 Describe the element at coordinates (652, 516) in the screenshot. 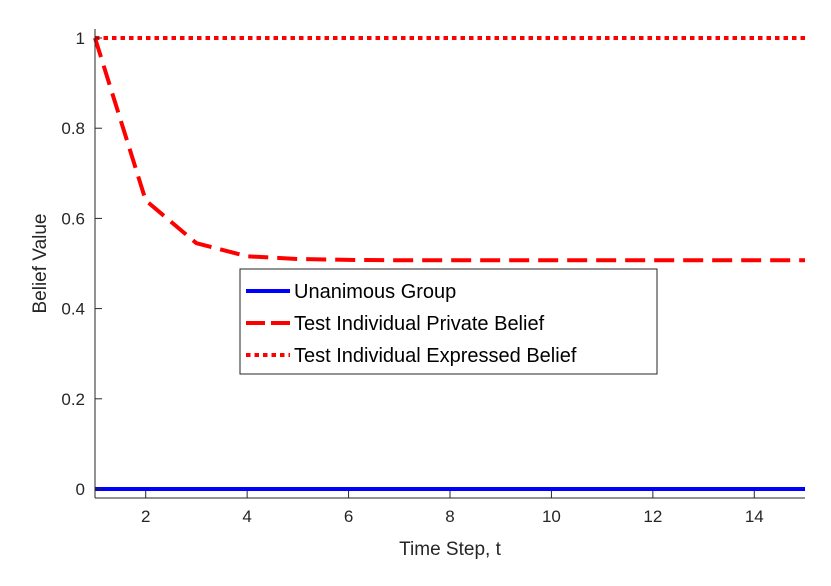

I see `x-tick-label: 12` at that location.